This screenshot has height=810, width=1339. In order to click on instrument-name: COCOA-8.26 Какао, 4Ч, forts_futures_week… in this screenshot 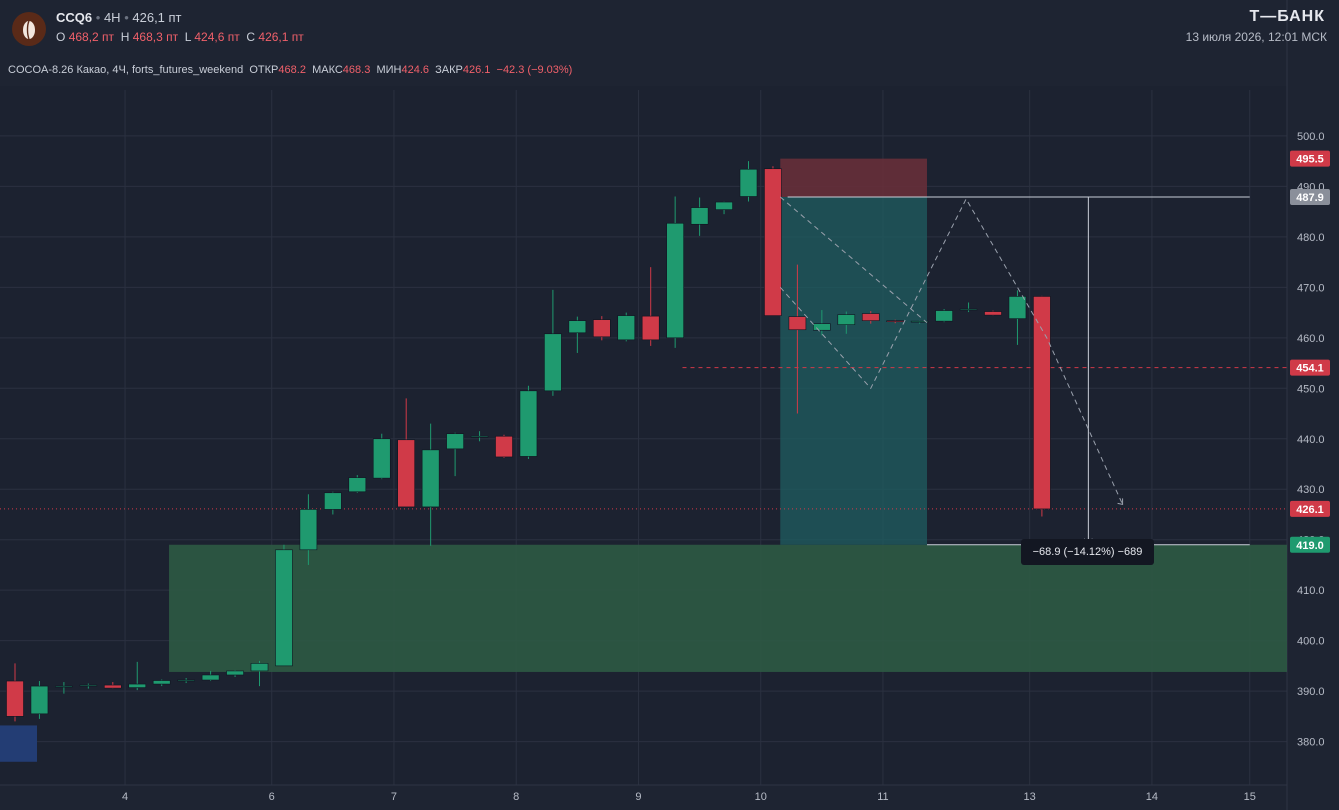, I will do `click(126, 70)`.